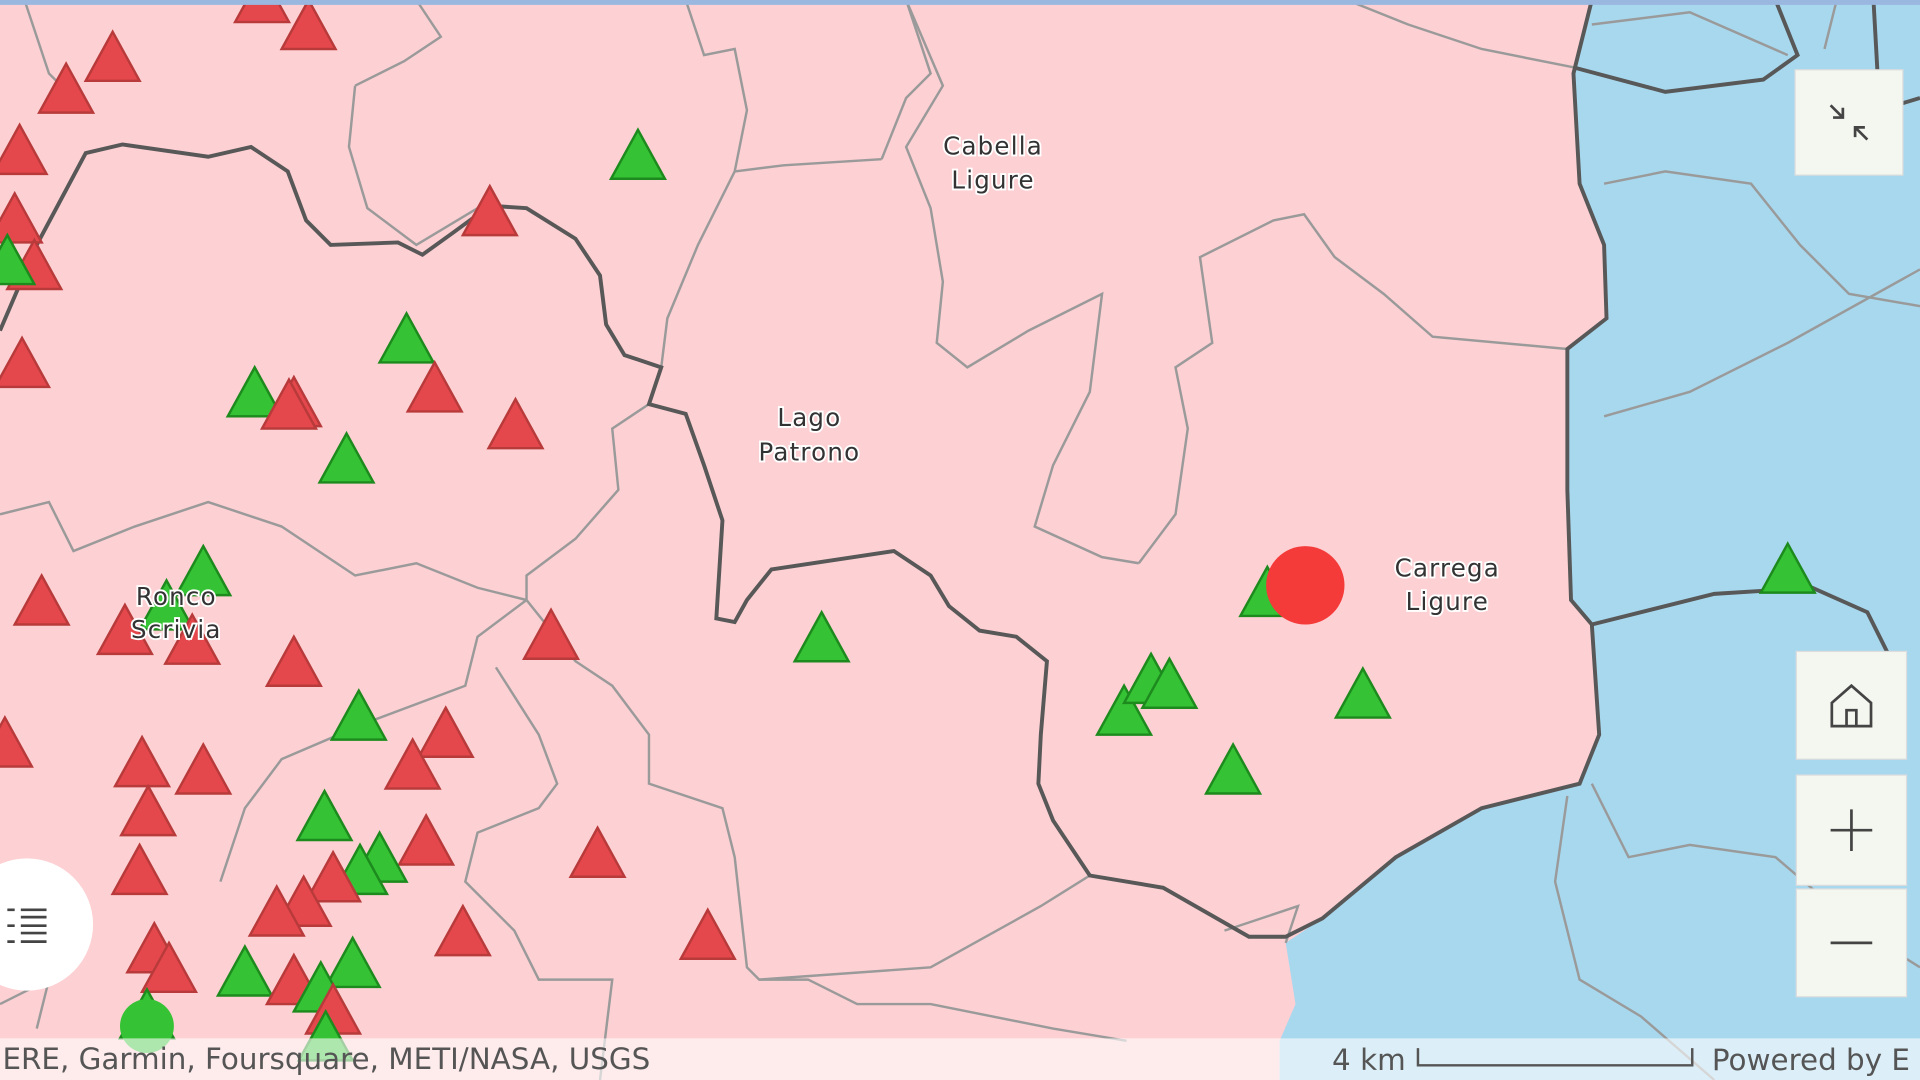 This screenshot has width=1920, height=1080. What do you see at coordinates (960, 2) in the screenshot?
I see `top-edge` at bounding box center [960, 2].